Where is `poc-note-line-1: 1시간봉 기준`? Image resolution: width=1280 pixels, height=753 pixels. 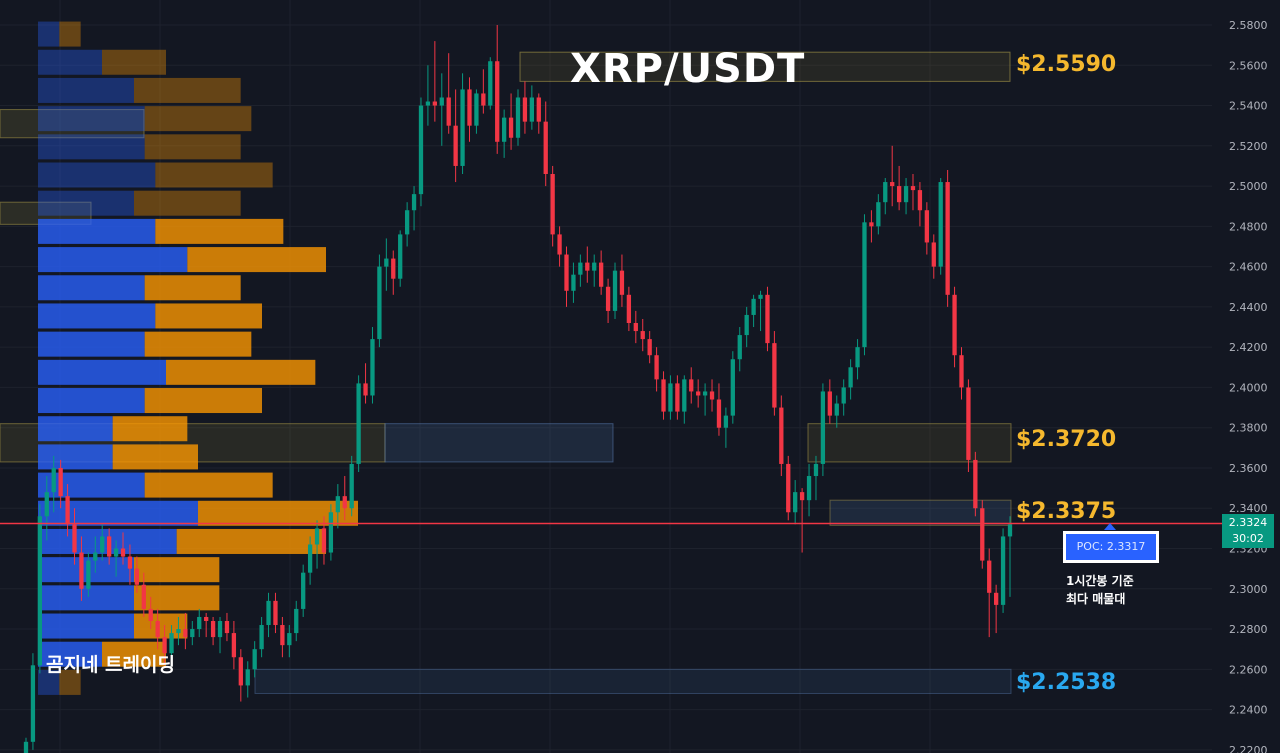
poc-note-line-1: 1시간봉 기준 is located at coordinates (1100, 581).